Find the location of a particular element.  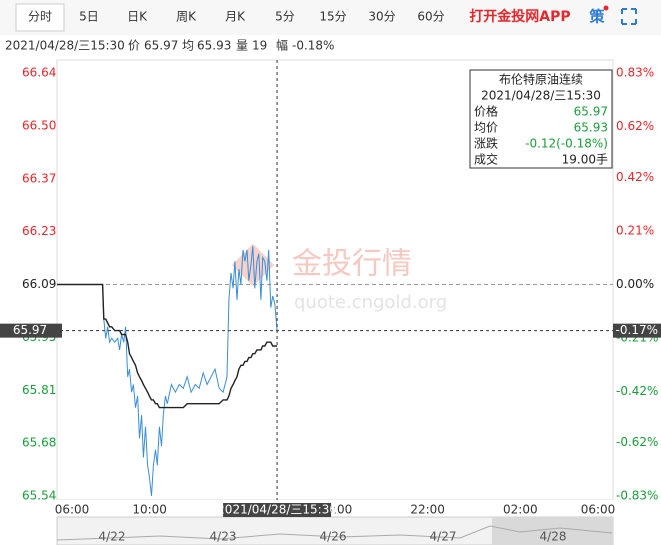

tab: 5分 is located at coordinates (285, 17).